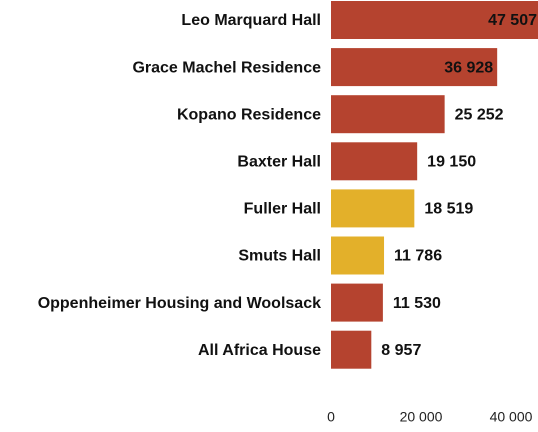  I want to click on value-label: 18 519, so click(448, 209).